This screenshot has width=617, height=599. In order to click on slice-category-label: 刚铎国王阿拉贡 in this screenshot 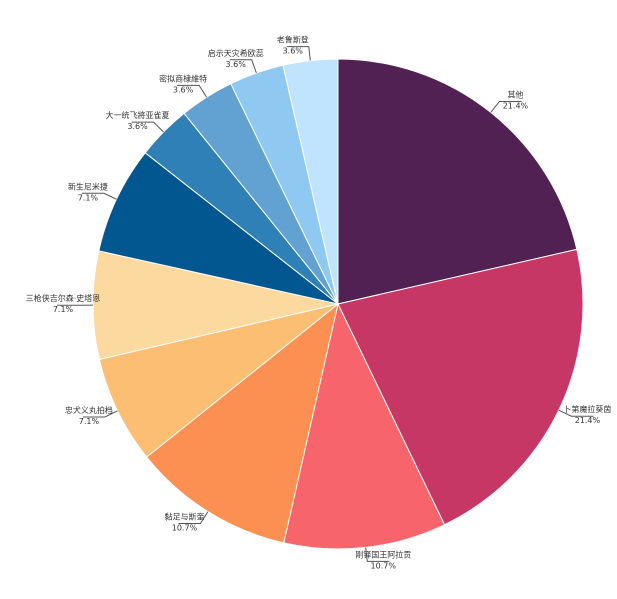, I will do `click(383, 554)`.